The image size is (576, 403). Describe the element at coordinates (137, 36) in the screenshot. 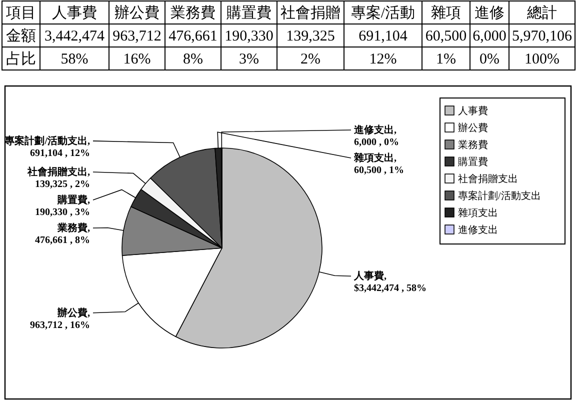

I see `text: 963,712` at that location.